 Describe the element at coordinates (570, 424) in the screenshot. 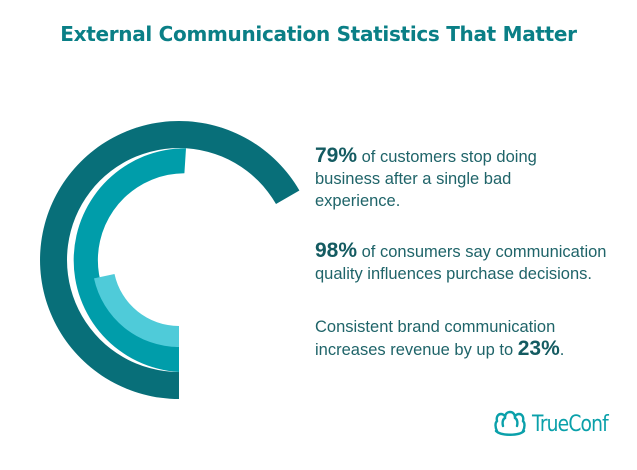

I see `logo-text: TrueConf` at that location.